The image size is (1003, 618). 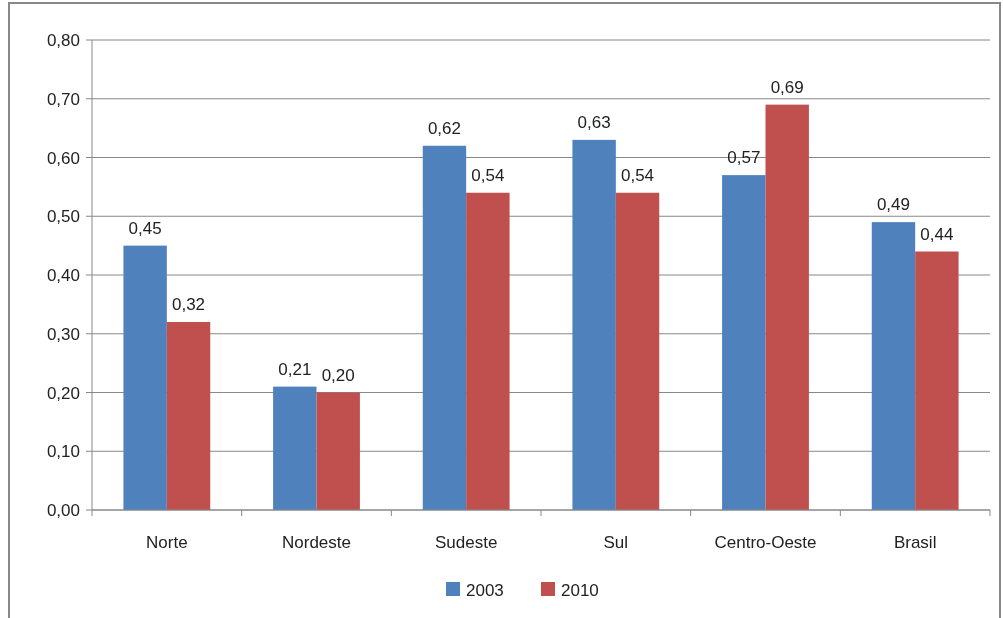 I want to click on y-tick-label: 0,10, so click(x=63, y=452).